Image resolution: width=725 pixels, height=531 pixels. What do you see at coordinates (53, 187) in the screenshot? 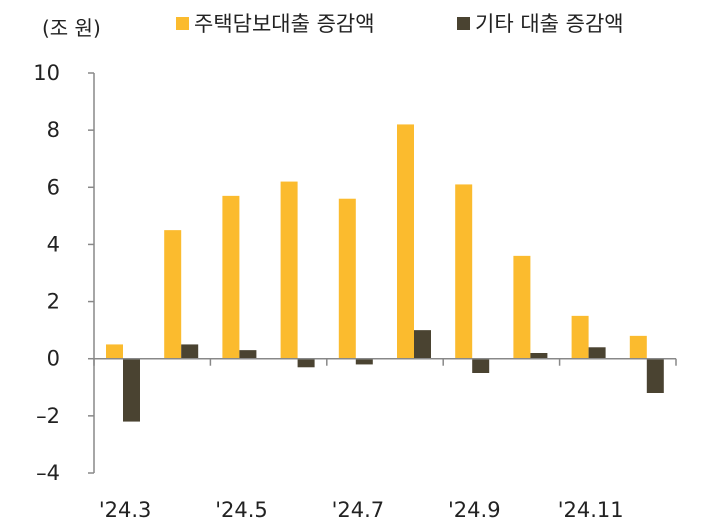
I see `y-tick-label: 6` at bounding box center [53, 187].